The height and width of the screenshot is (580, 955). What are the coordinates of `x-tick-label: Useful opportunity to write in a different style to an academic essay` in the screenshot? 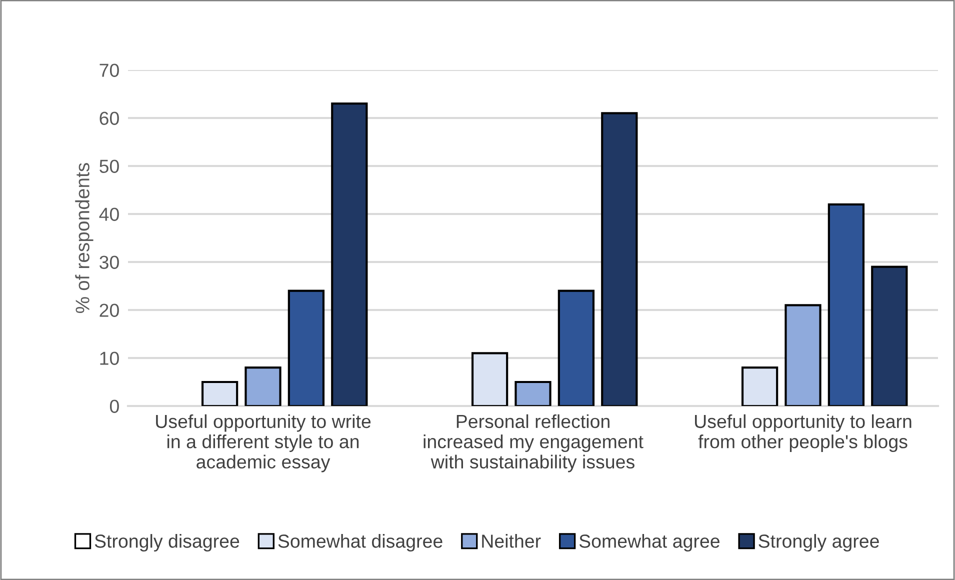 It's located at (263, 443).